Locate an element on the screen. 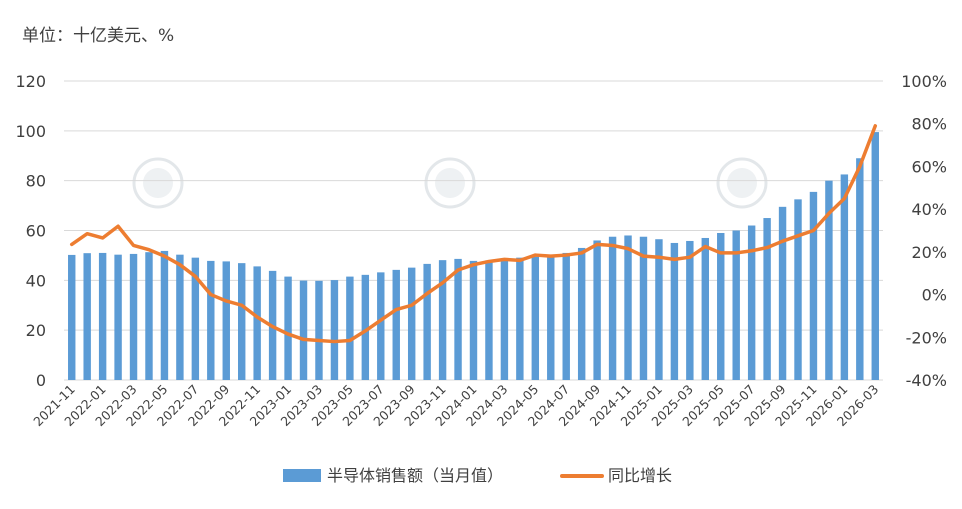 This screenshot has height=509, width=962. left-axis-tick-labels: 0 20 40 60 80 100 120 is located at coordinates (30, 231).